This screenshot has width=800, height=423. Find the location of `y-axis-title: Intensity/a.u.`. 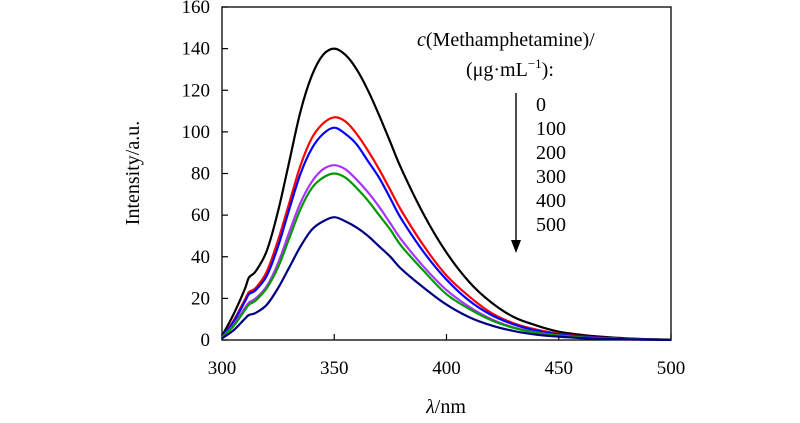

y-axis-title: Intensity/a.u. is located at coordinates (133, 173).